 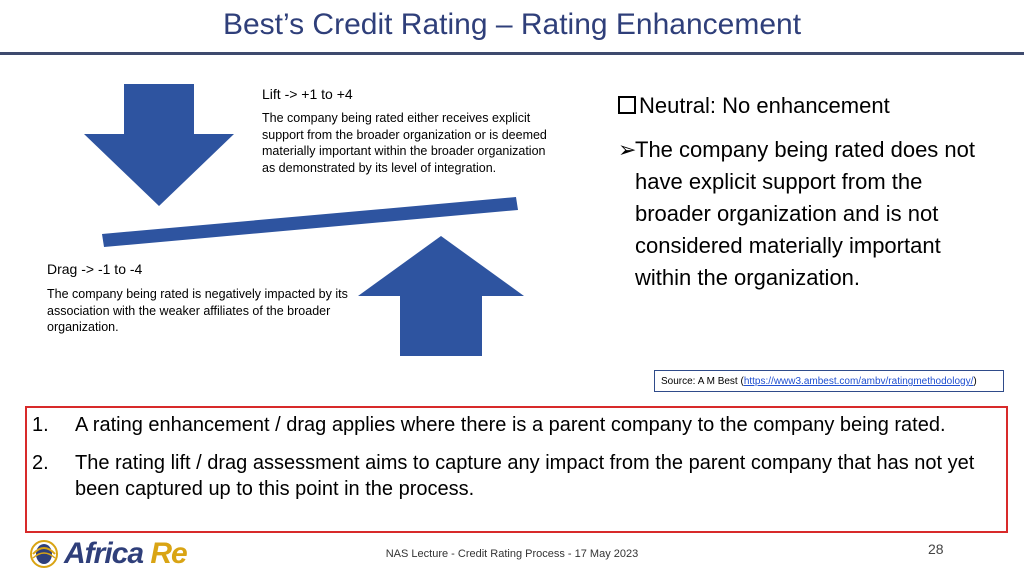 I want to click on drag-heading: Drag -> -1 to -4, so click(x=95, y=269).